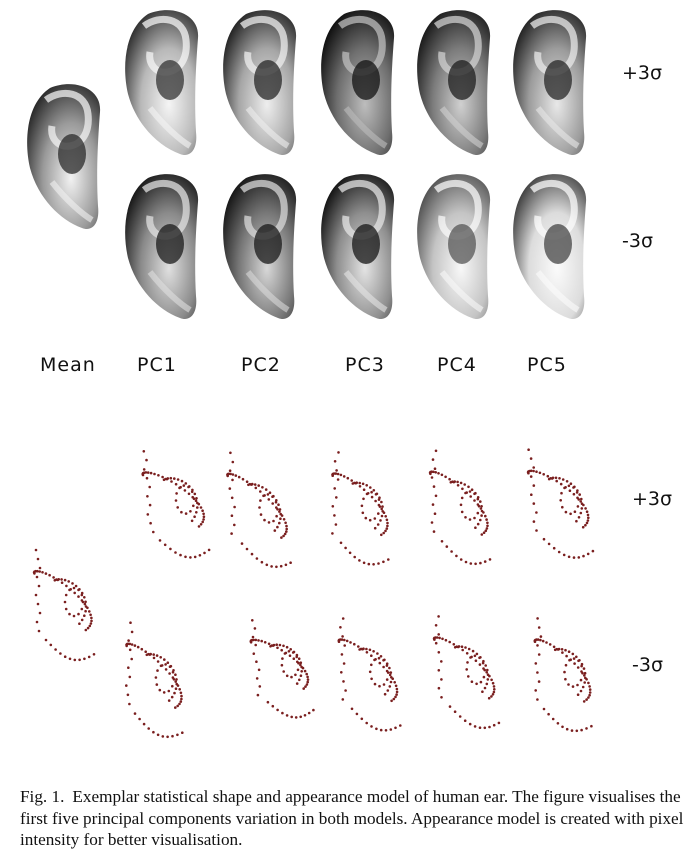 The image size is (700, 860). I want to click on appearance-row-label-plus3sigma: +3σ, so click(642, 73).